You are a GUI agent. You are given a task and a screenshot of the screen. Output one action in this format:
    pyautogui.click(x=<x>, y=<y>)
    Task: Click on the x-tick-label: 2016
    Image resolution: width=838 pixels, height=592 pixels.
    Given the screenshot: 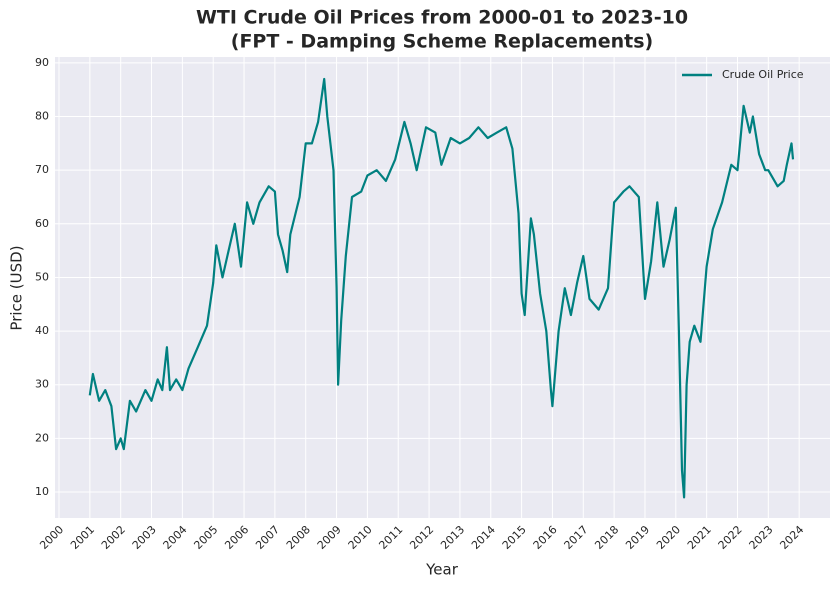 What is the action you would take?
    pyautogui.click(x=545, y=537)
    